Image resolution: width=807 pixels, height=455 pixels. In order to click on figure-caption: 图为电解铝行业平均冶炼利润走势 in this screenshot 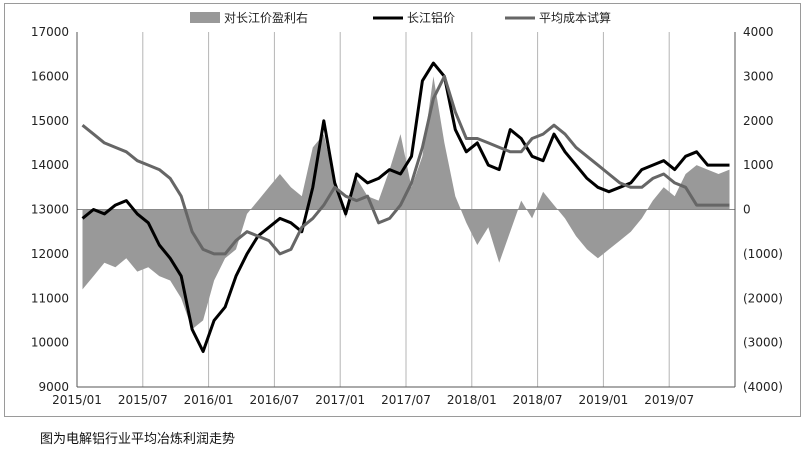, I will do `click(138, 439)`.